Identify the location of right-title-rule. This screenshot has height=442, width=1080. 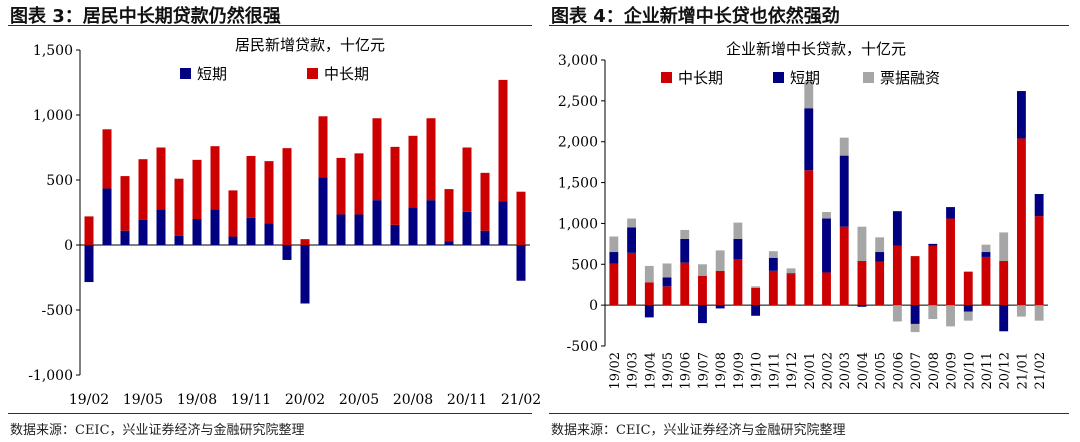
(809, 25).